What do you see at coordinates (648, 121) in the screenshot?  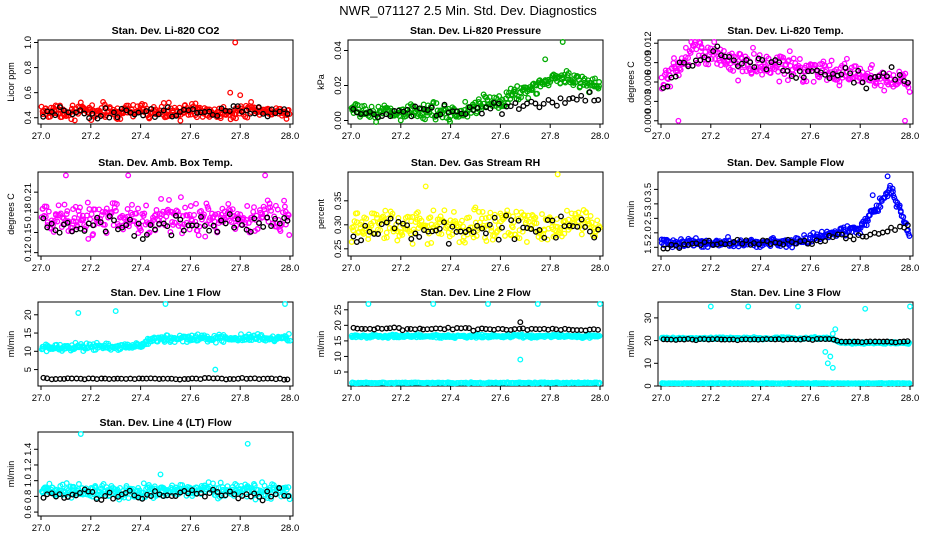 I see `y-tick-label: 0.000` at bounding box center [648, 121].